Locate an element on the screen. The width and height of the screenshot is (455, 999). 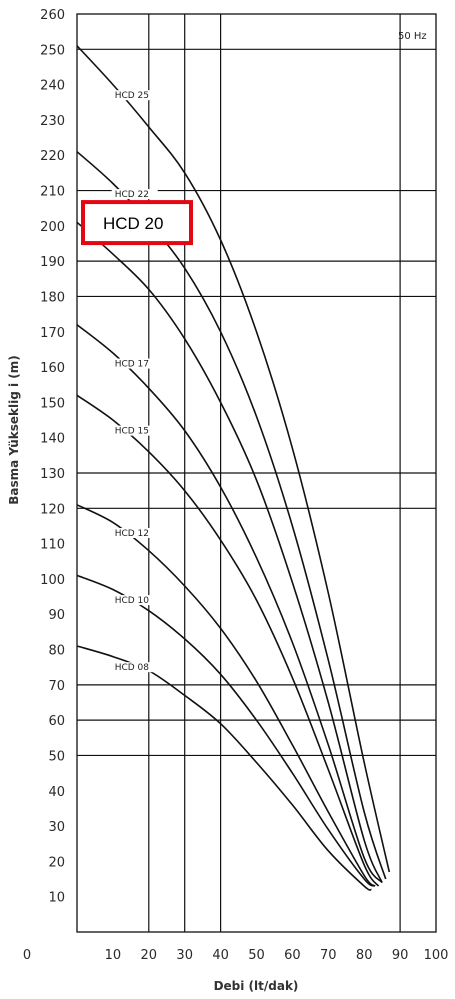
x-axis-title: Debi (lt/dak) is located at coordinates (256, 986).